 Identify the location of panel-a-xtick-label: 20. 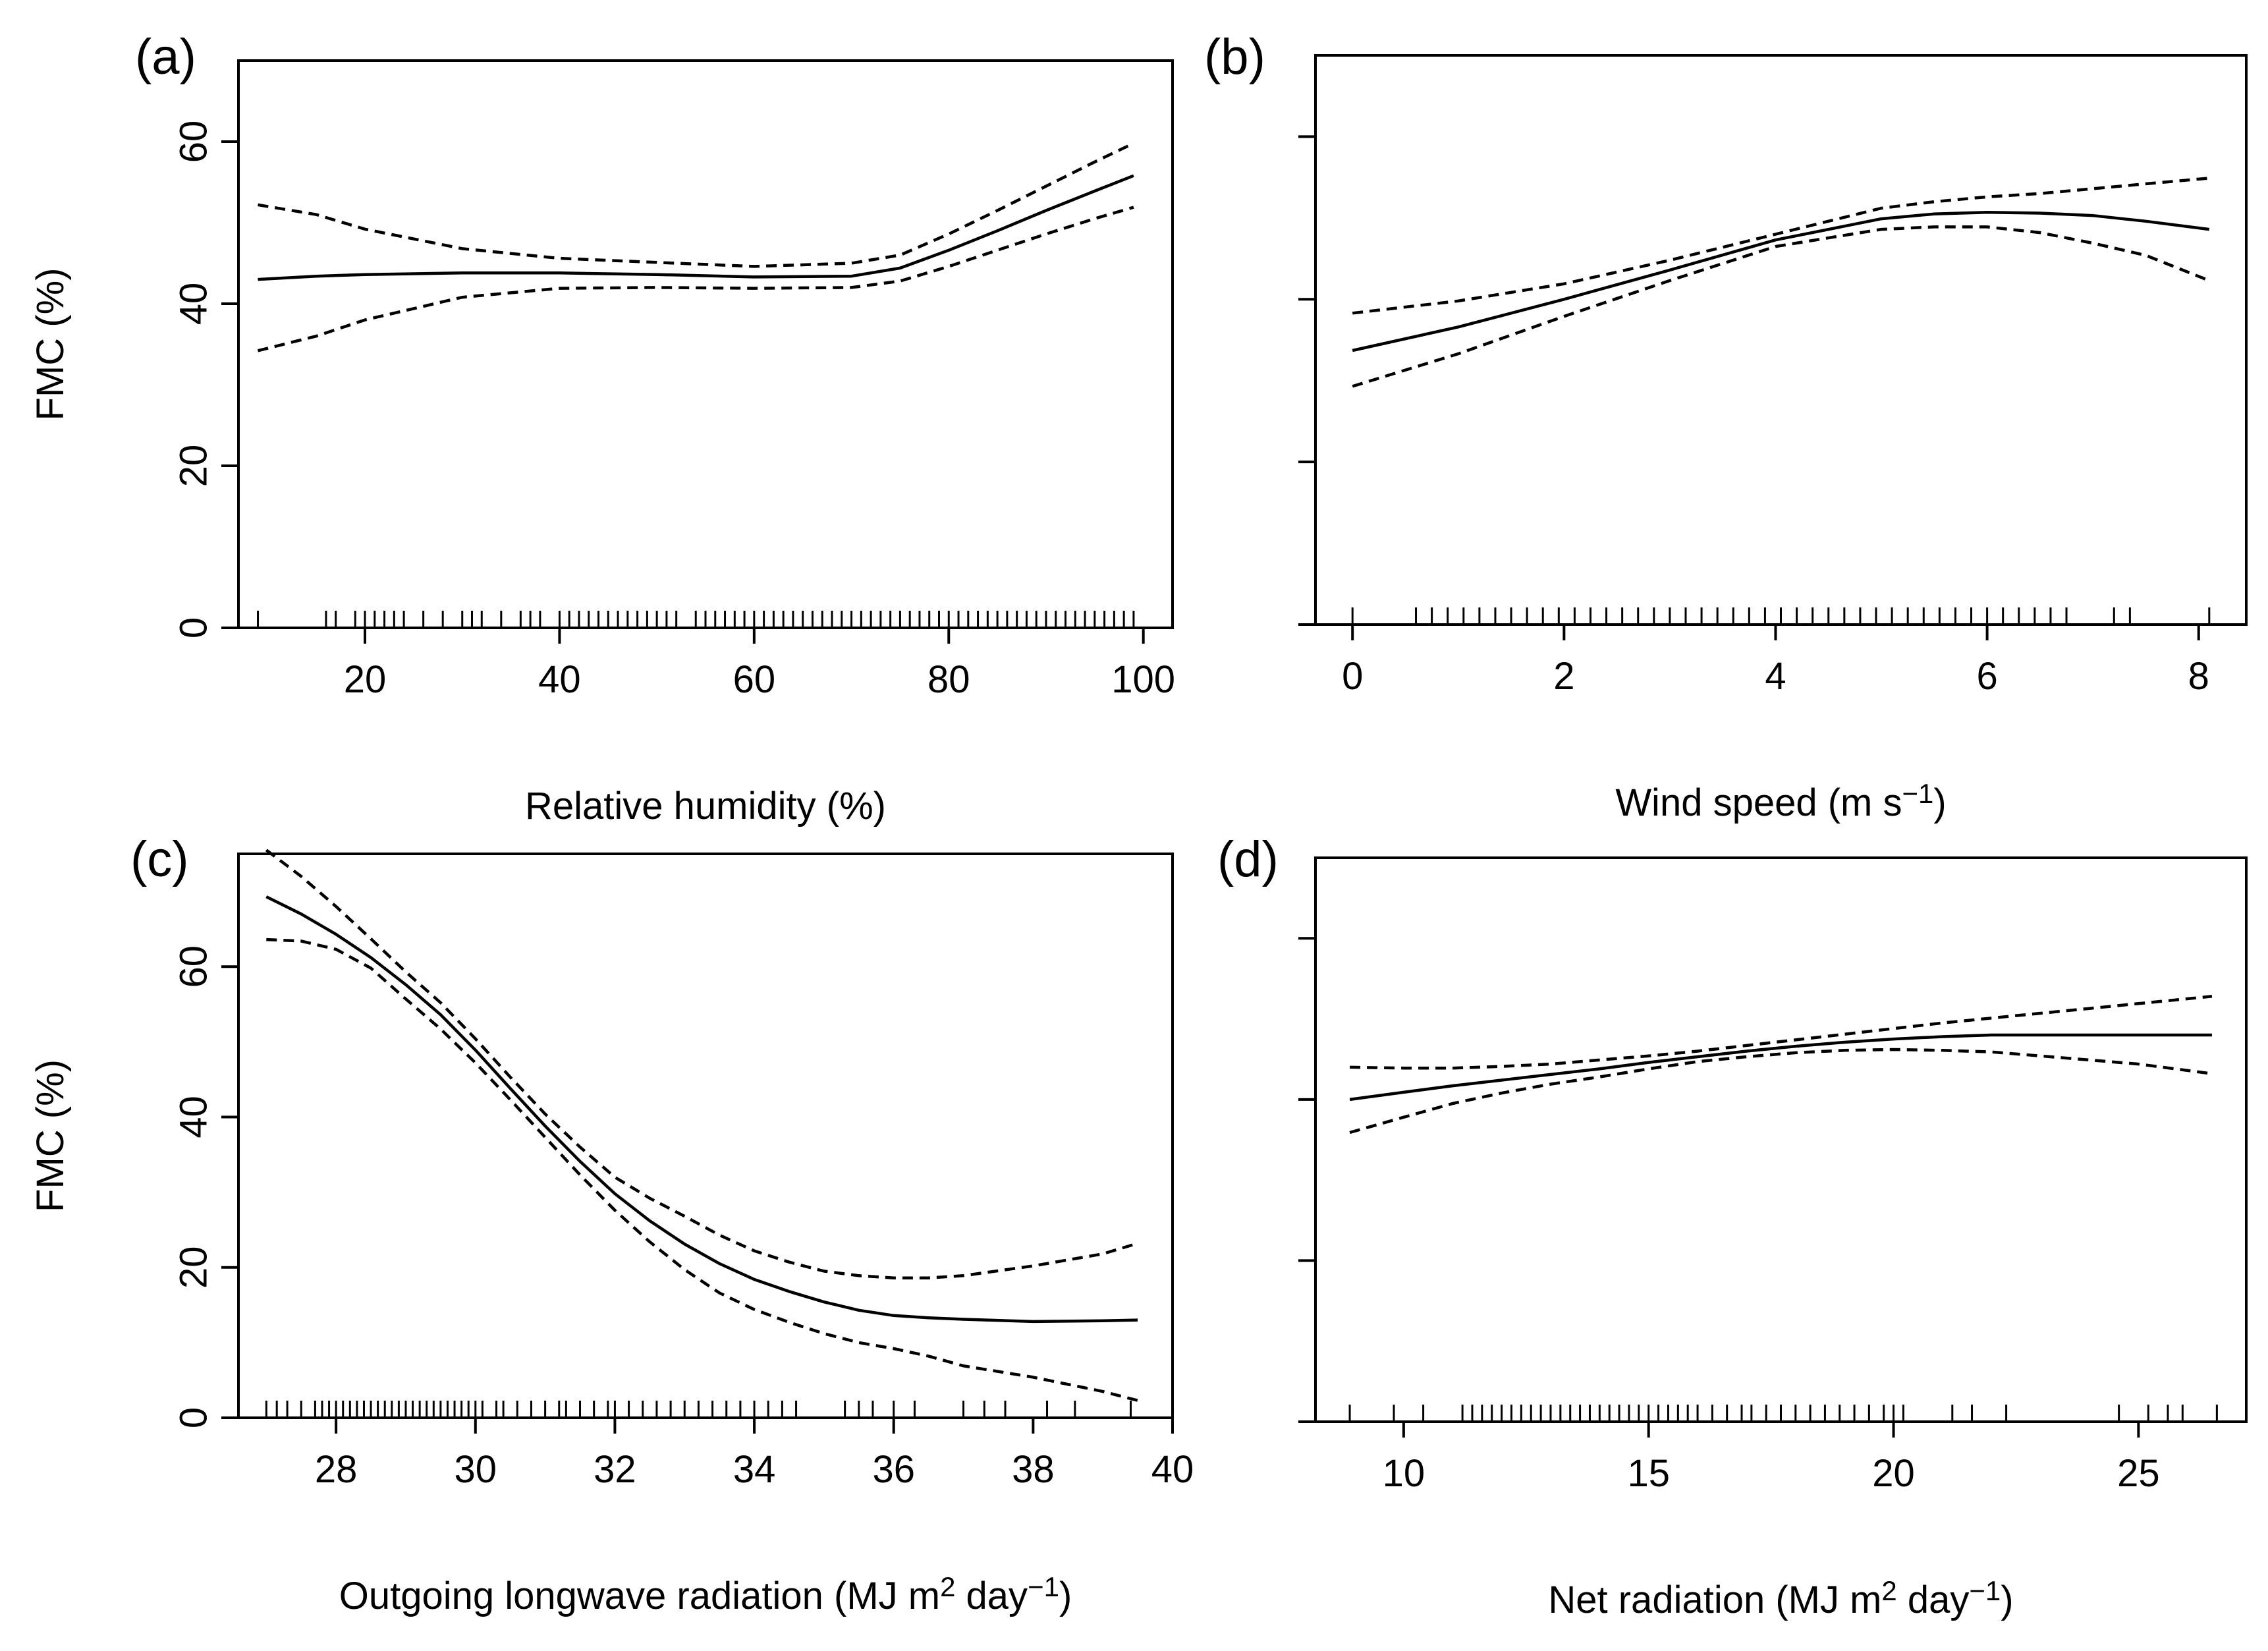
(365, 679).